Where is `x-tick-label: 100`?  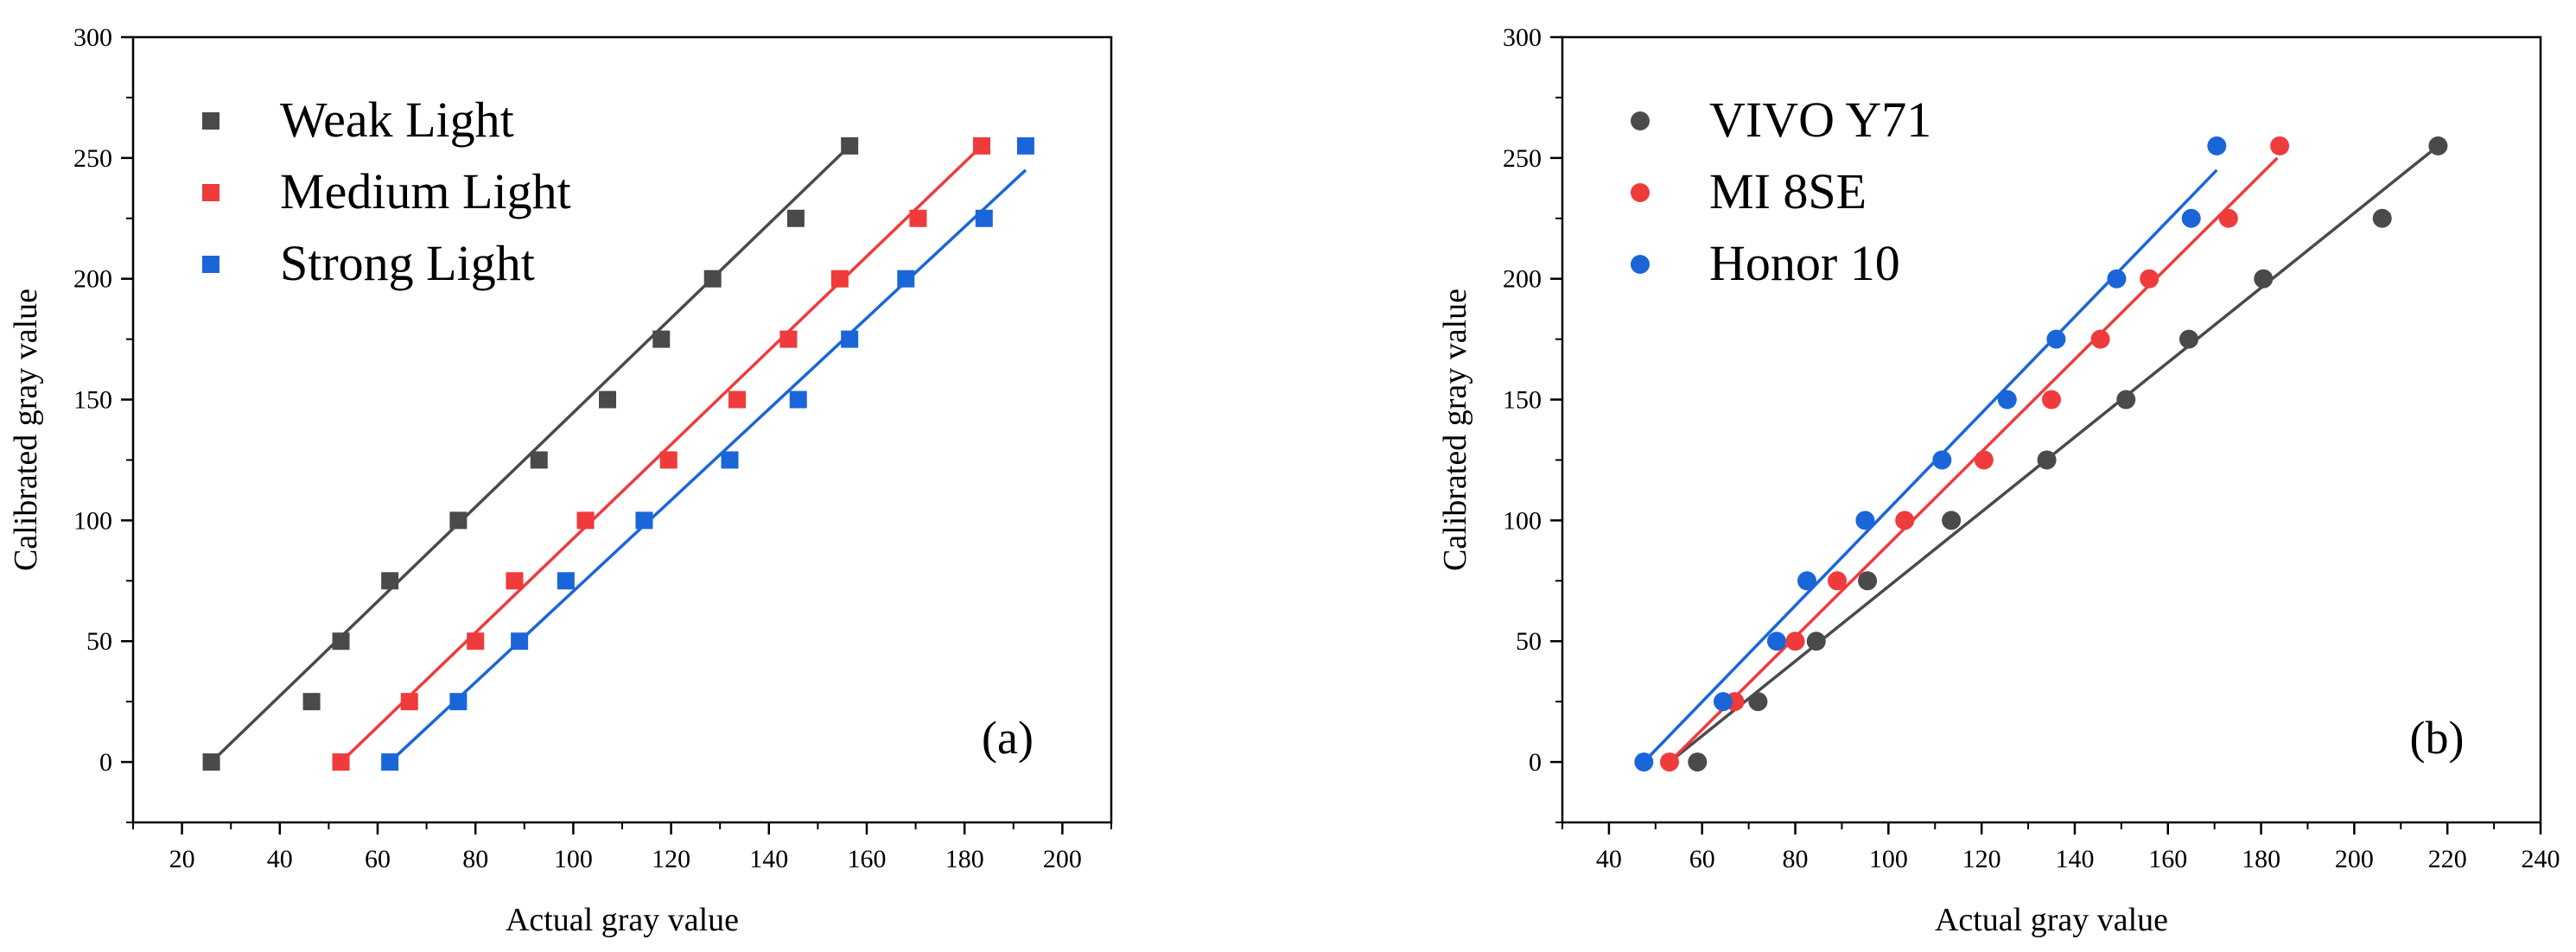
x-tick-label: 100 is located at coordinates (1888, 859).